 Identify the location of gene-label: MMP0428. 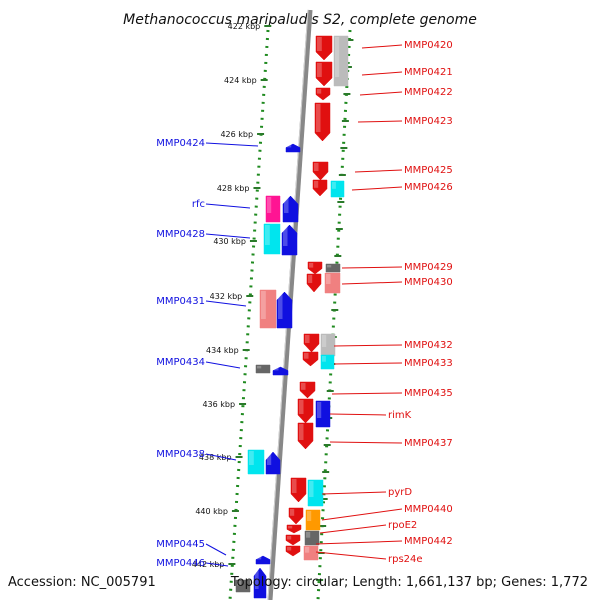
(180, 234).